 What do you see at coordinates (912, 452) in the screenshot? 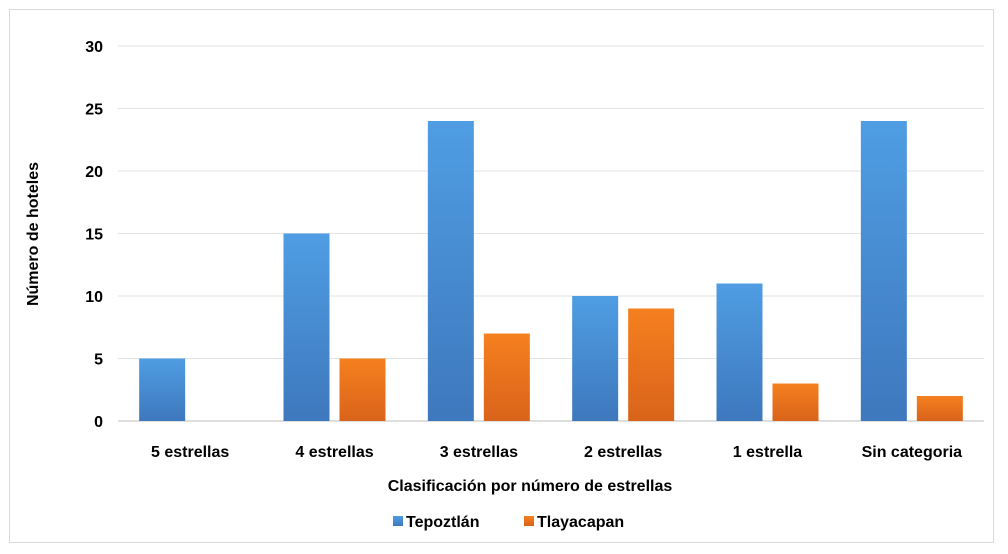
I see `x-tick-label: Sin categoria` at bounding box center [912, 452].